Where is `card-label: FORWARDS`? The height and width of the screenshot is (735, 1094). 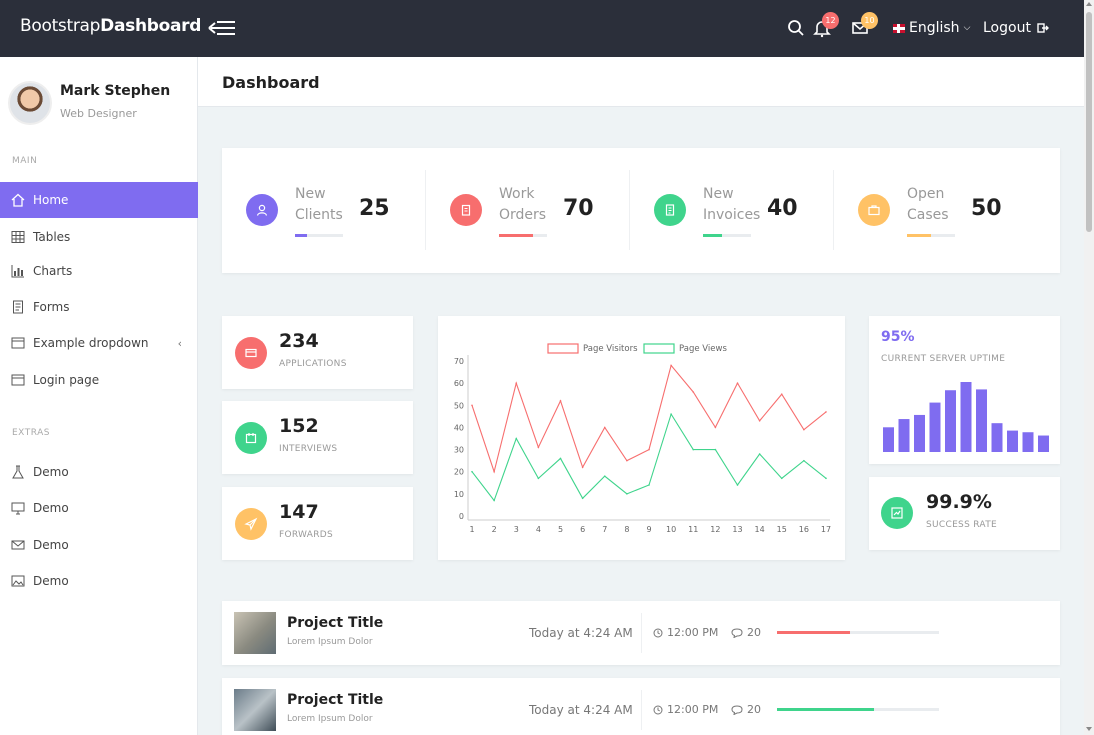 card-label: FORWARDS is located at coordinates (306, 535).